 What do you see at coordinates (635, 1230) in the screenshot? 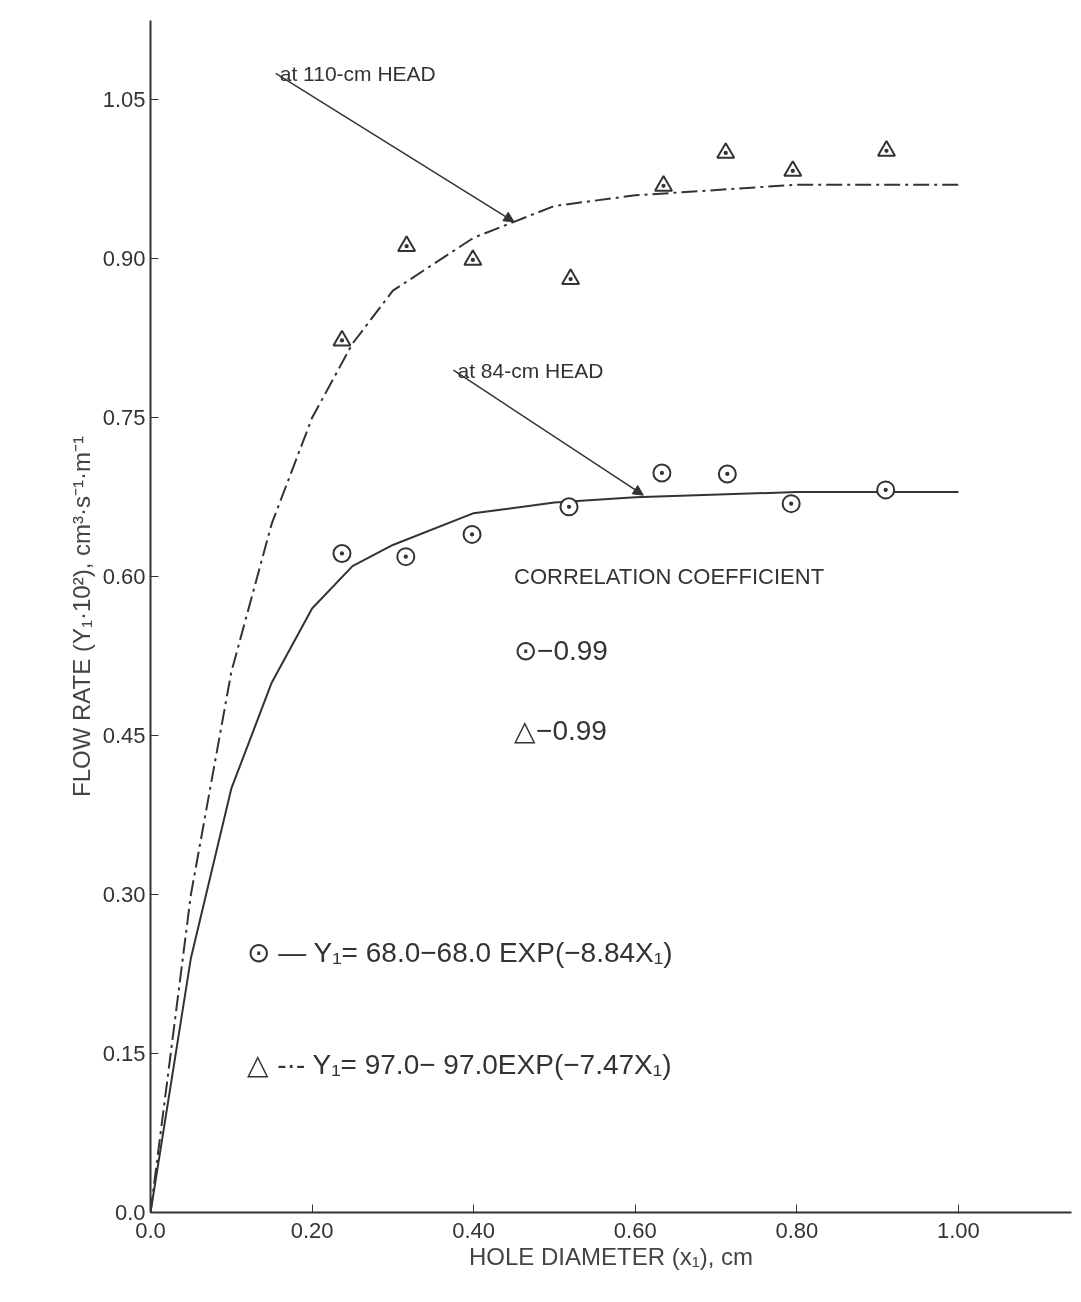
I see `x-tick-label: 0.60` at bounding box center [635, 1230].